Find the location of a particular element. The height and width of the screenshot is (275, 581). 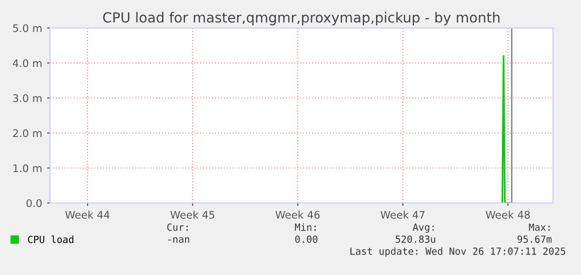

x-tick-label: Week 45 is located at coordinates (192, 214).